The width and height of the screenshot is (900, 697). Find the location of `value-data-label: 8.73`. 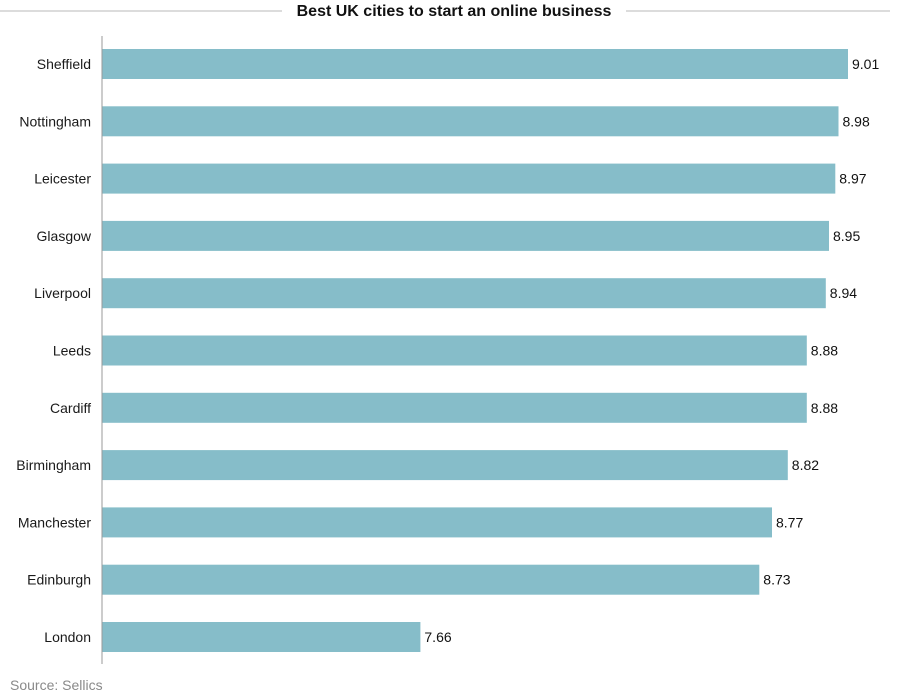

value-data-label: 8.73 is located at coordinates (776, 580).